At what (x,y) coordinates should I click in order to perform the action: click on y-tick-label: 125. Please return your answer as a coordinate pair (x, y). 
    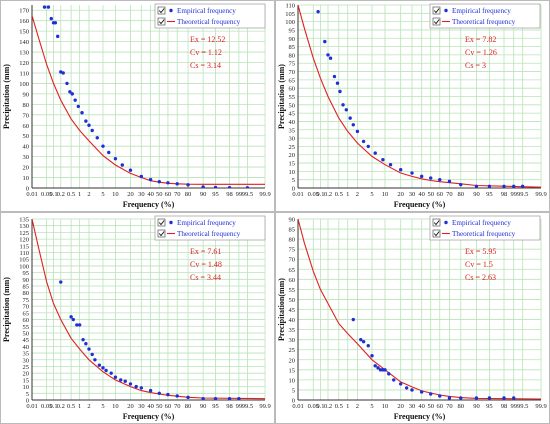
    Looking at the image, I should click on (24, 233).